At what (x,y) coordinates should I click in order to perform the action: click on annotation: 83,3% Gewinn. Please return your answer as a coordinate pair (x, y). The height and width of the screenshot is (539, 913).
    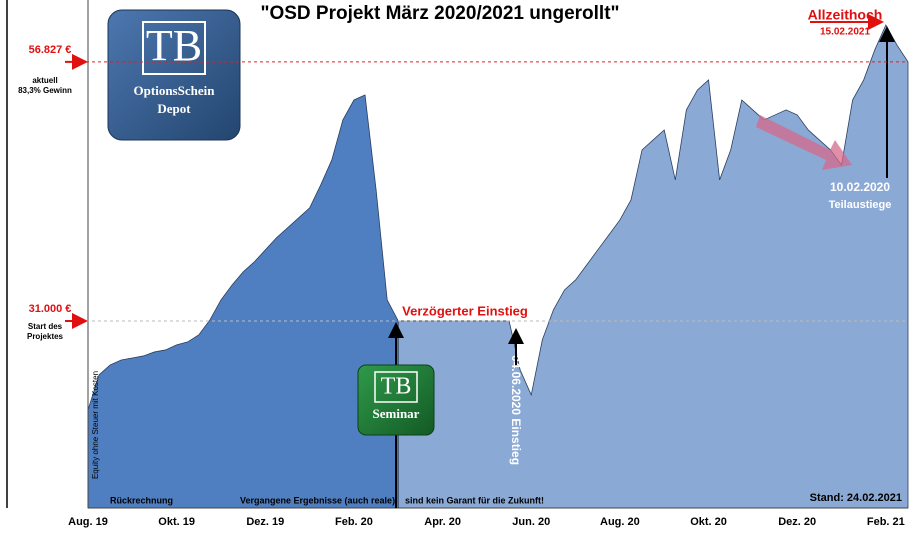
    Looking at the image, I should click on (45, 90).